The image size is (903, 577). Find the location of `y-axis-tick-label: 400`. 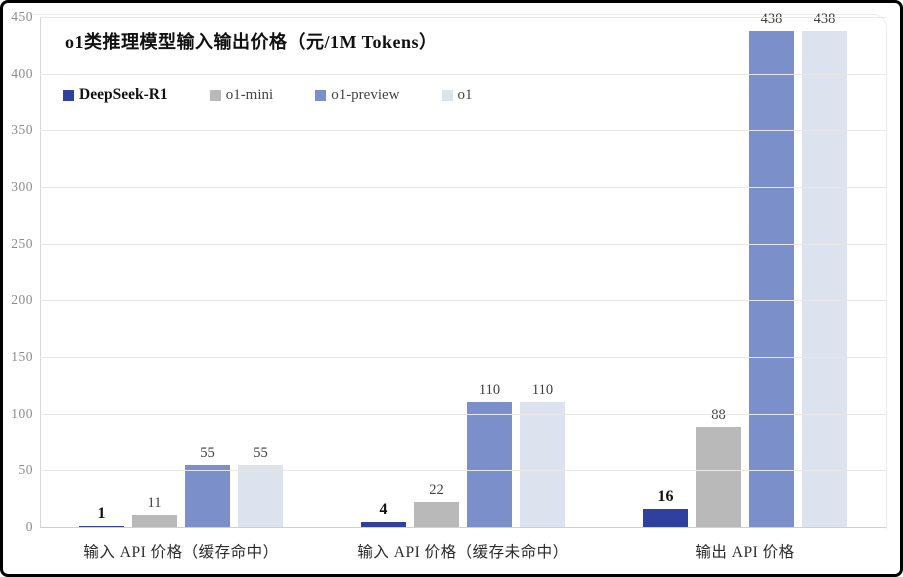

y-axis-tick-label: 400 is located at coordinates (22, 73).